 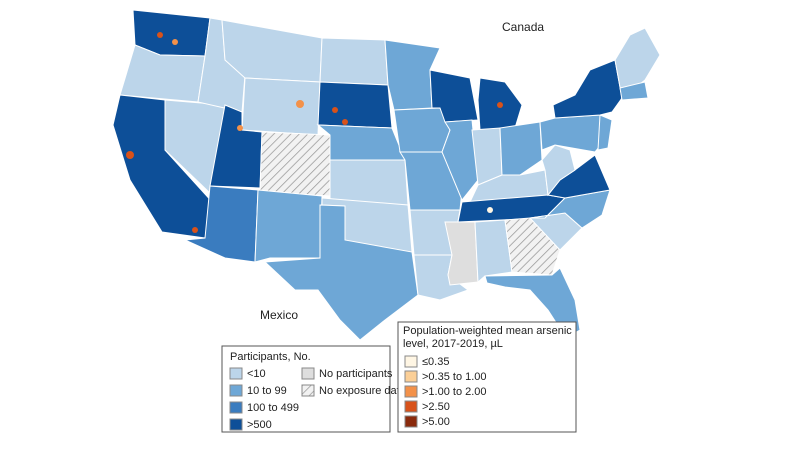 What do you see at coordinates (267, 391) in the screenshot?
I see `legend-label: 10 to 99` at bounding box center [267, 391].